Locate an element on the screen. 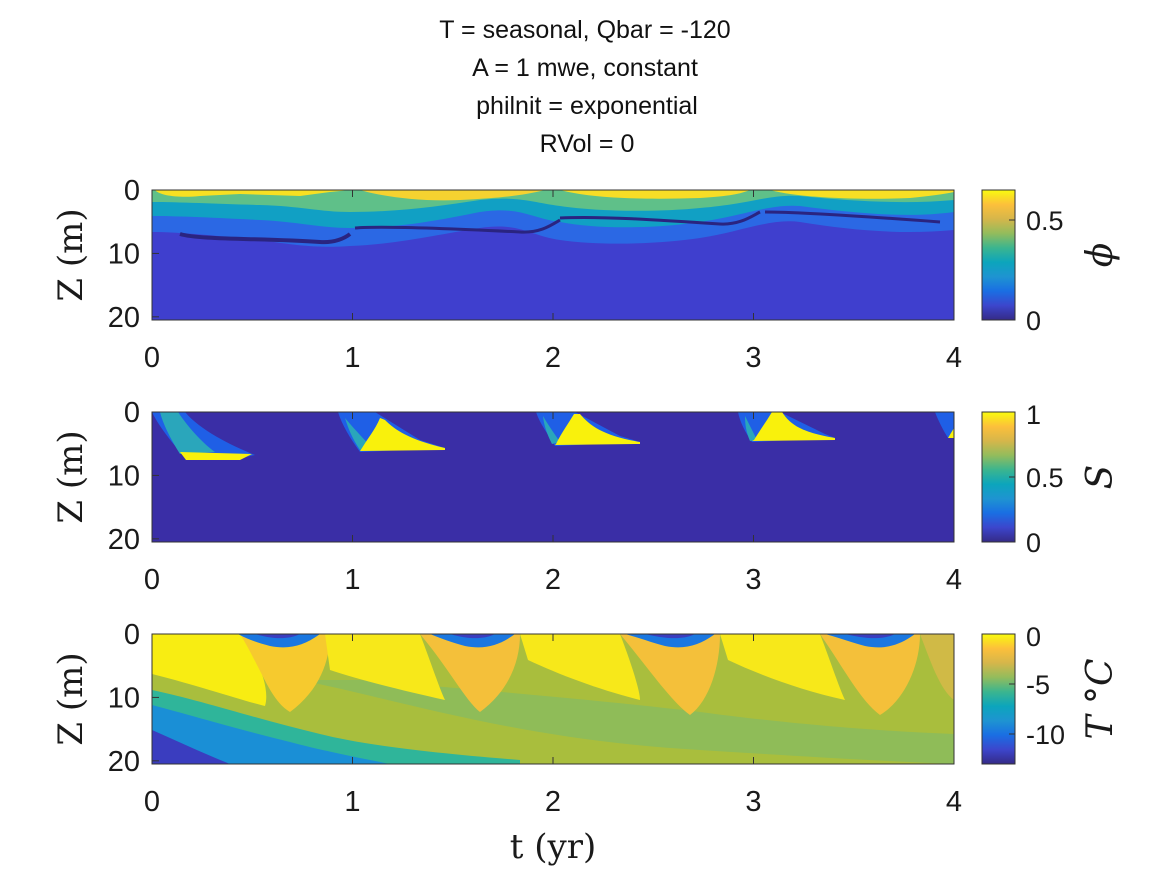  phi-colorbar-ticks: 0.50 is located at coordinates (1036, 271).